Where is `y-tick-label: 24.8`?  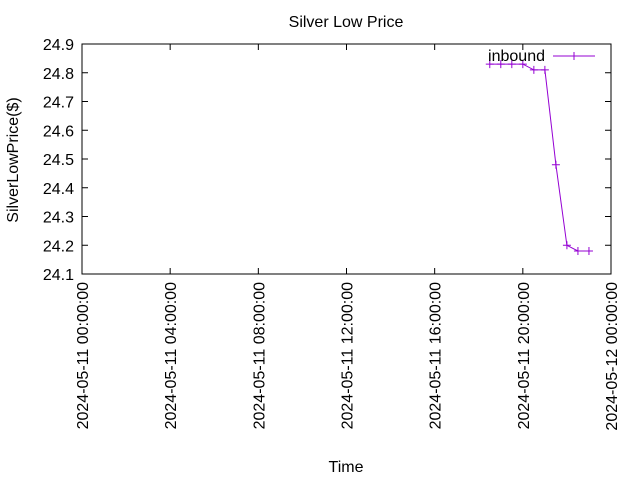
y-tick-label: 24.8 is located at coordinates (58, 74).